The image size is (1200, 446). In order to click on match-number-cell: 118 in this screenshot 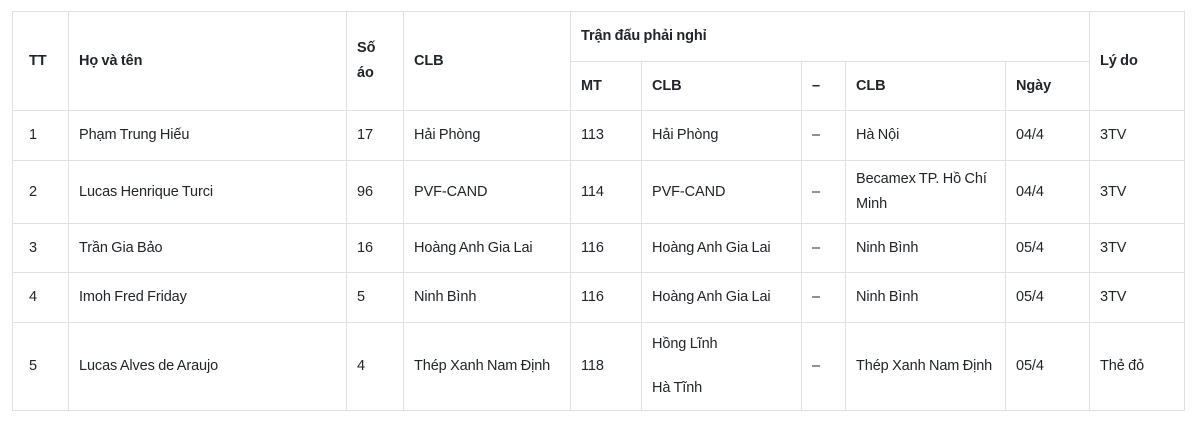, I will do `click(606, 366)`.